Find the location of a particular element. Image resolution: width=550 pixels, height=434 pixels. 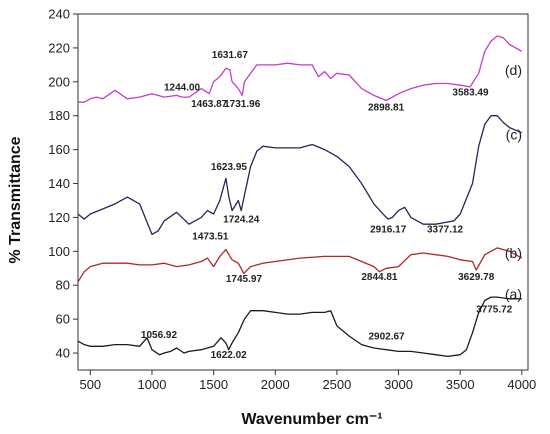

peak-annotation: 1724.24 is located at coordinates (241, 220).